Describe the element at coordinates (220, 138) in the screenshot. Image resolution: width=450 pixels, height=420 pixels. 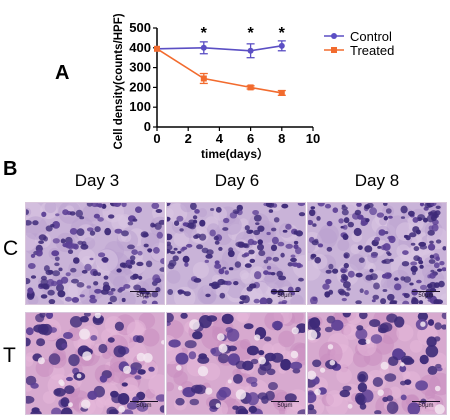
I see `x-tick-label: 4` at that location.